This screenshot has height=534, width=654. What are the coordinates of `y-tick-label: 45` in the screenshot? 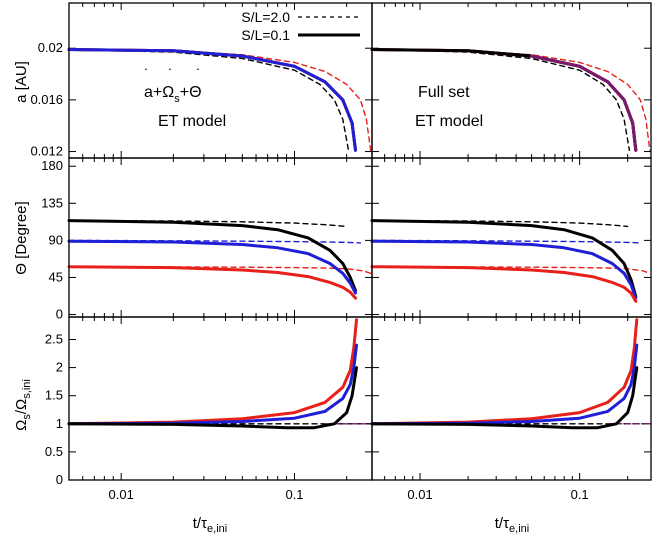 It's located at (56, 276).